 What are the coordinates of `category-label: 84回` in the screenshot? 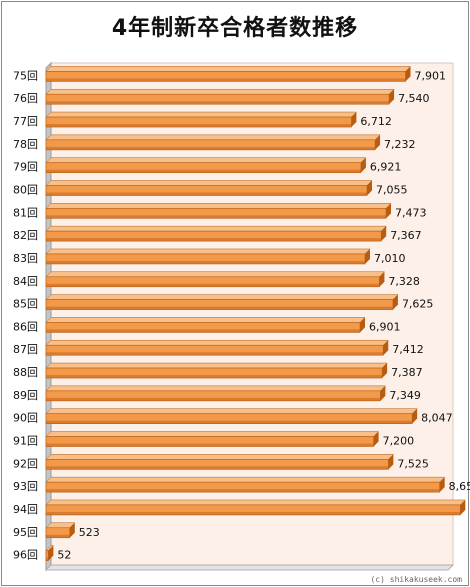 It's located at (25, 281).